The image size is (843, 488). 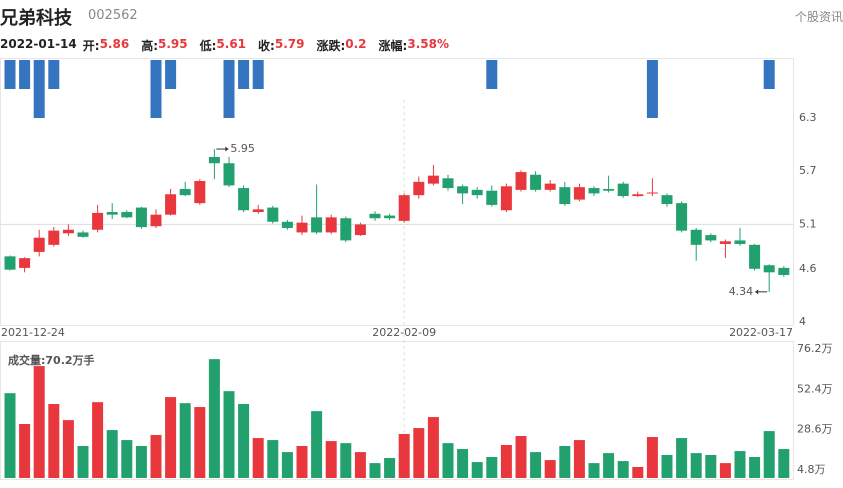 What do you see at coordinates (818, 17) in the screenshot?
I see `info-link: 个股资讯` at bounding box center [818, 17].